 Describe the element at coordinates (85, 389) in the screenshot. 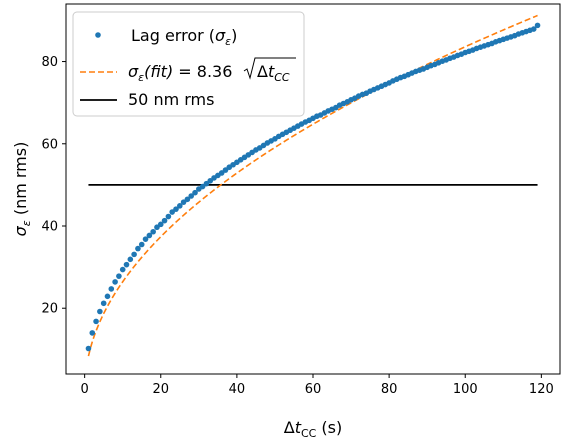

I see `x-tick-label: 0` at that location.